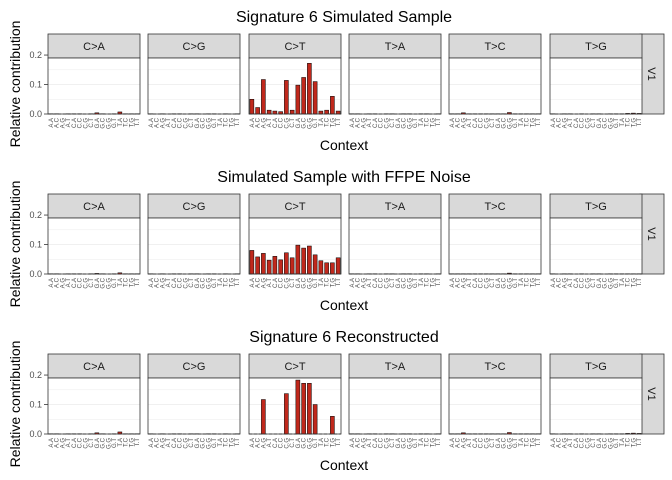 The image size is (672, 480). Describe the element at coordinates (263, 264) in the screenshot. I see `bar-CtoT-A.G` at that location.